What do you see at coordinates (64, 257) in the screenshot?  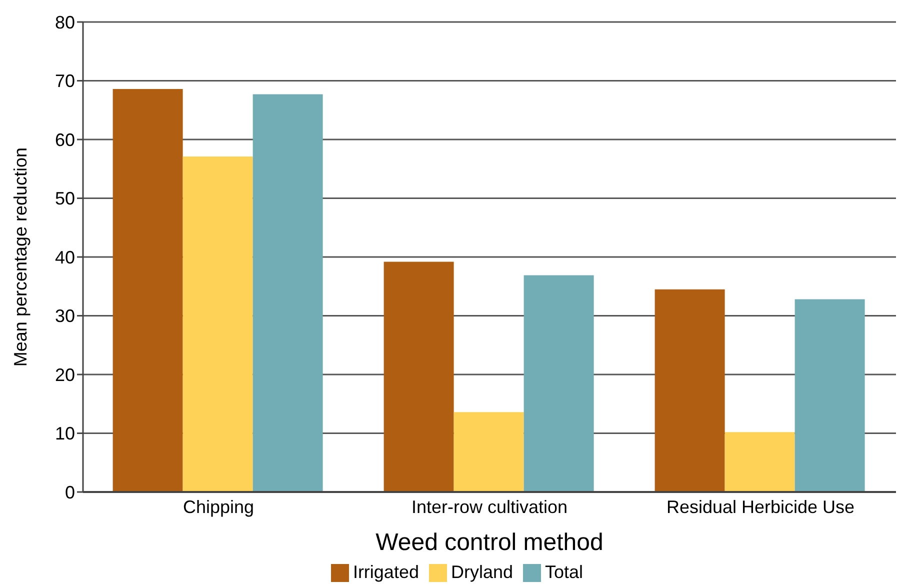 I see `y-tick-label: 40` at bounding box center [64, 257].